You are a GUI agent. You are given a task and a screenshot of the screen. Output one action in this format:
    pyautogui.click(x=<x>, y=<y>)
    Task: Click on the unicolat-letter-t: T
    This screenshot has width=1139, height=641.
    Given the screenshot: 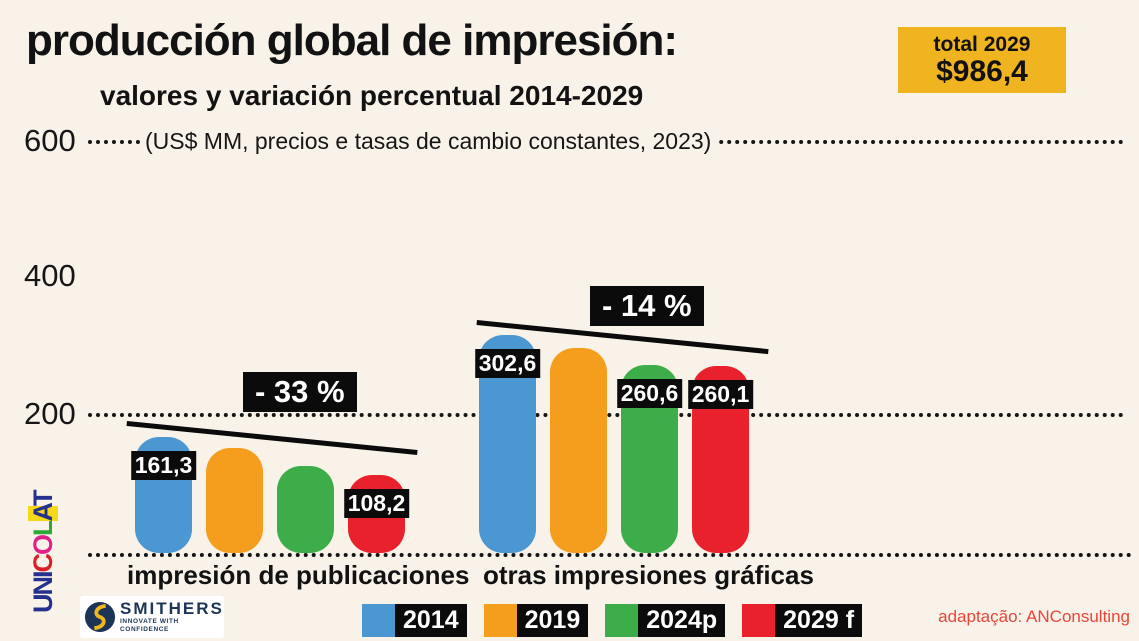 What is the action you would take?
    pyautogui.click(x=43, y=498)
    